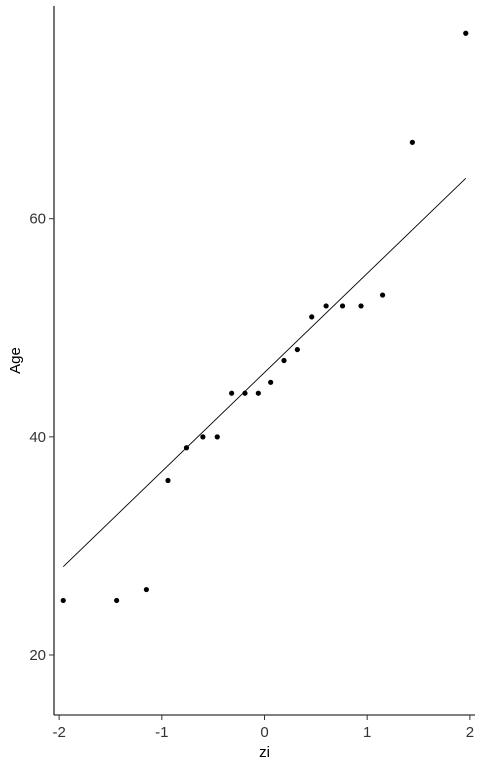  I want to click on x-tick-label: 2, so click(470, 732).